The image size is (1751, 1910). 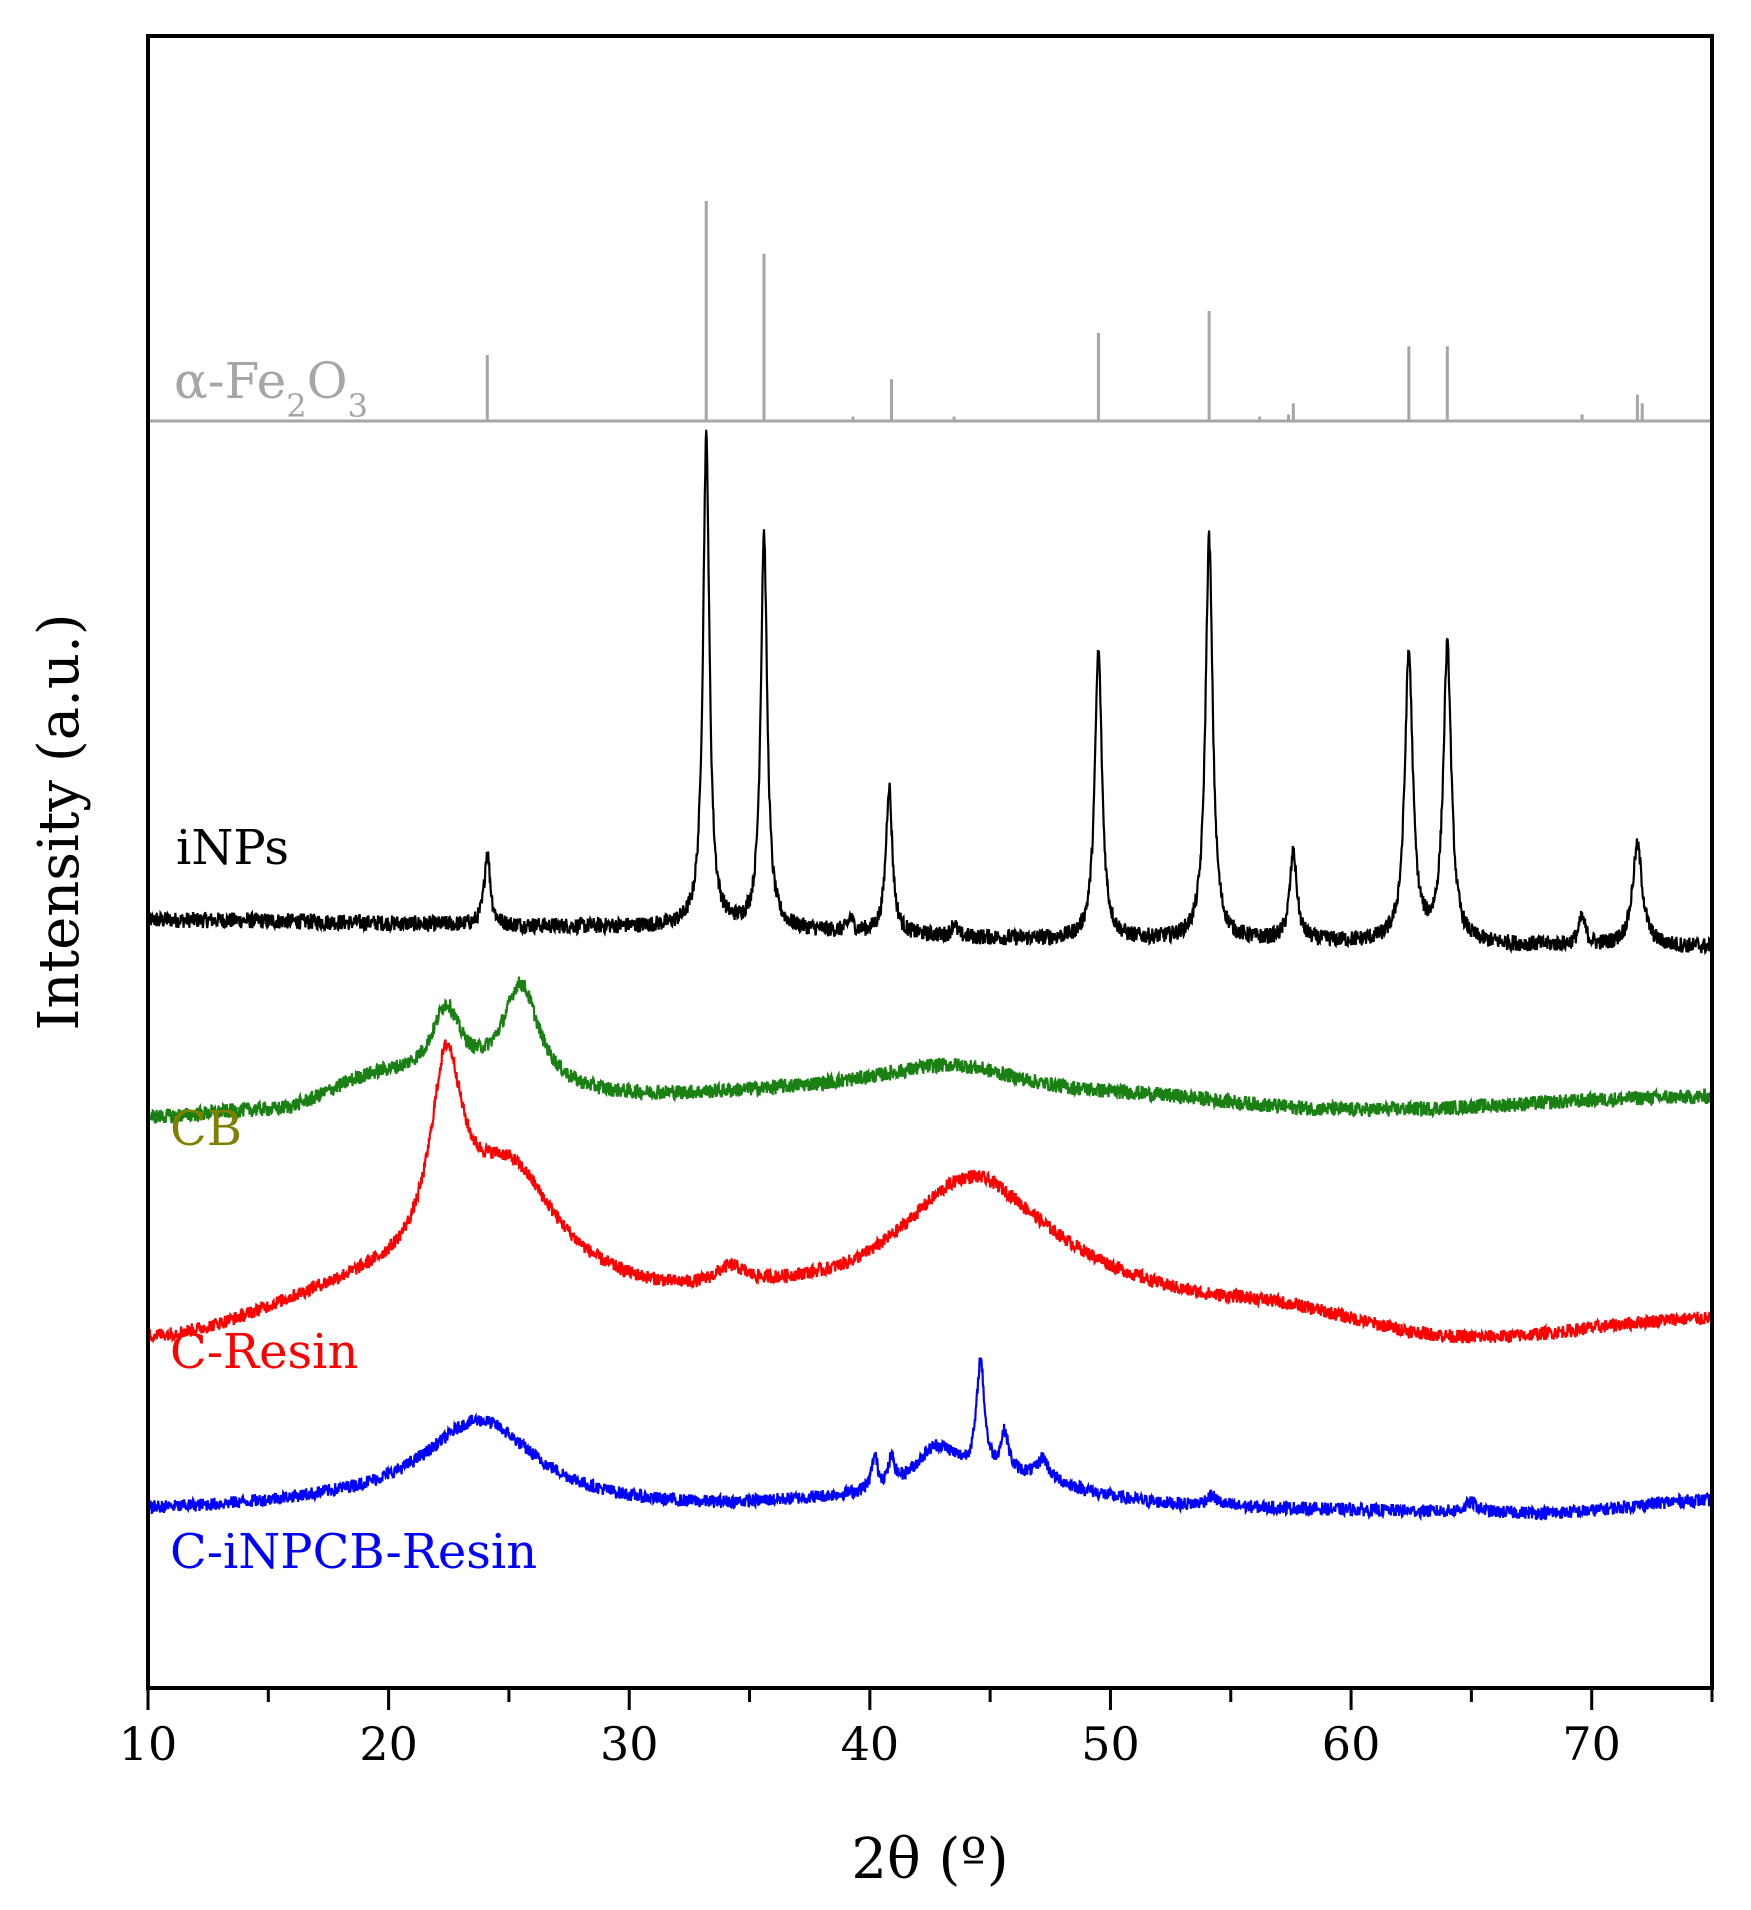 What do you see at coordinates (930, 1699) in the screenshot?
I see `x-axis-ticks` at bounding box center [930, 1699].